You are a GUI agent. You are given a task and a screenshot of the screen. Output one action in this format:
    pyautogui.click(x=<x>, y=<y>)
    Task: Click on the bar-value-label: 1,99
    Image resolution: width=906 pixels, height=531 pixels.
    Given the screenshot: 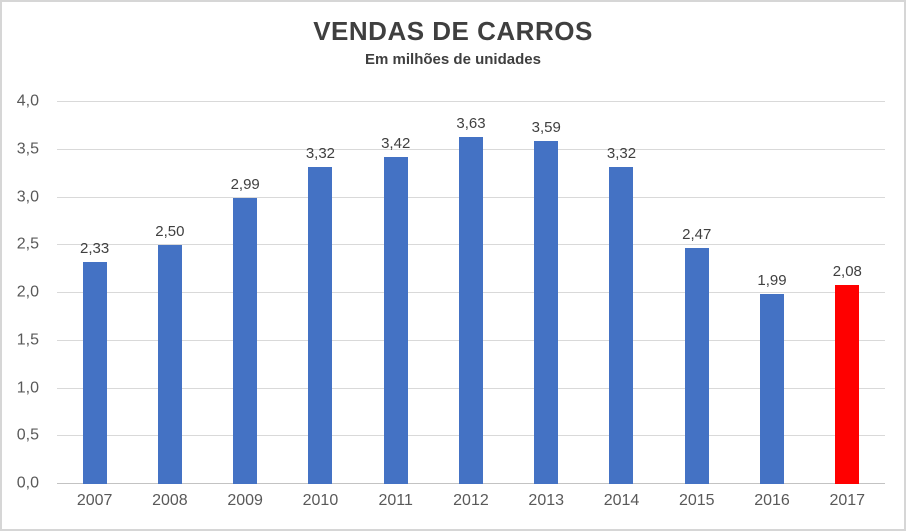 What is the action you would take?
    pyautogui.click(x=772, y=280)
    